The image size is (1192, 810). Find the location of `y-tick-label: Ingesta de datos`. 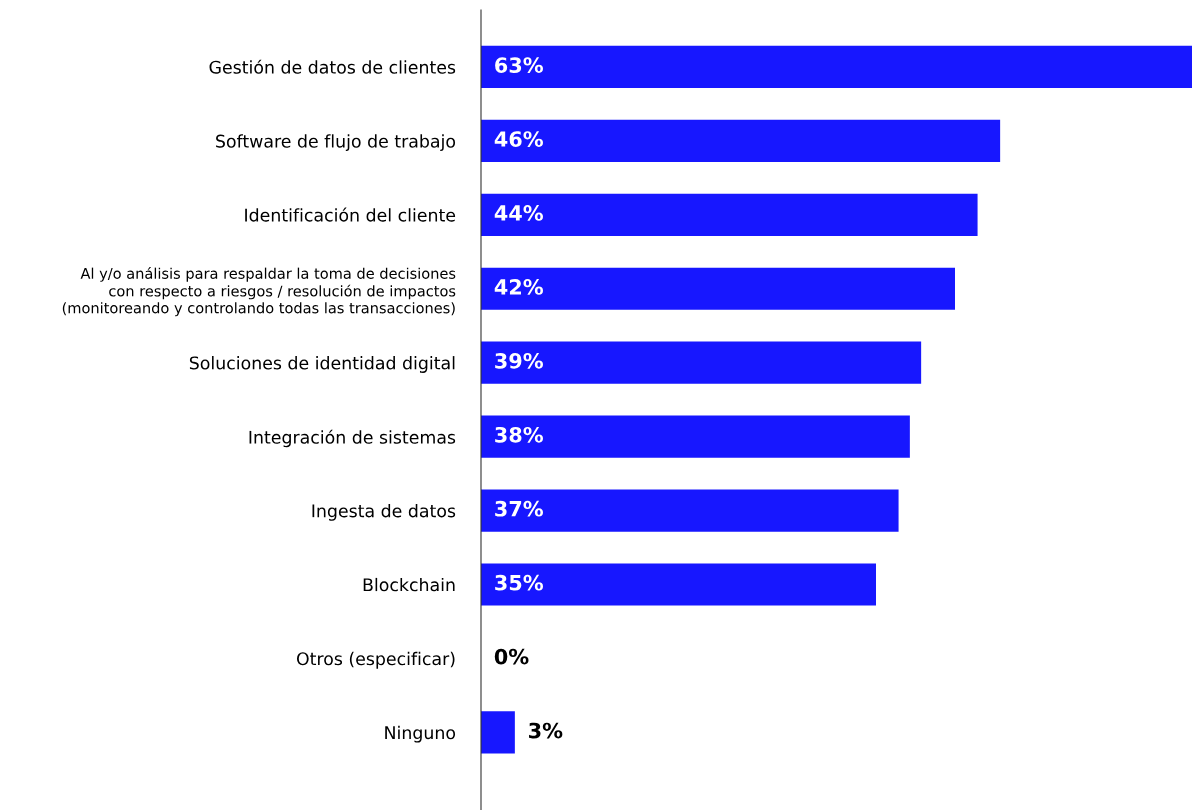

y-tick-label: Ingesta de datos is located at coordinates (384, 512).